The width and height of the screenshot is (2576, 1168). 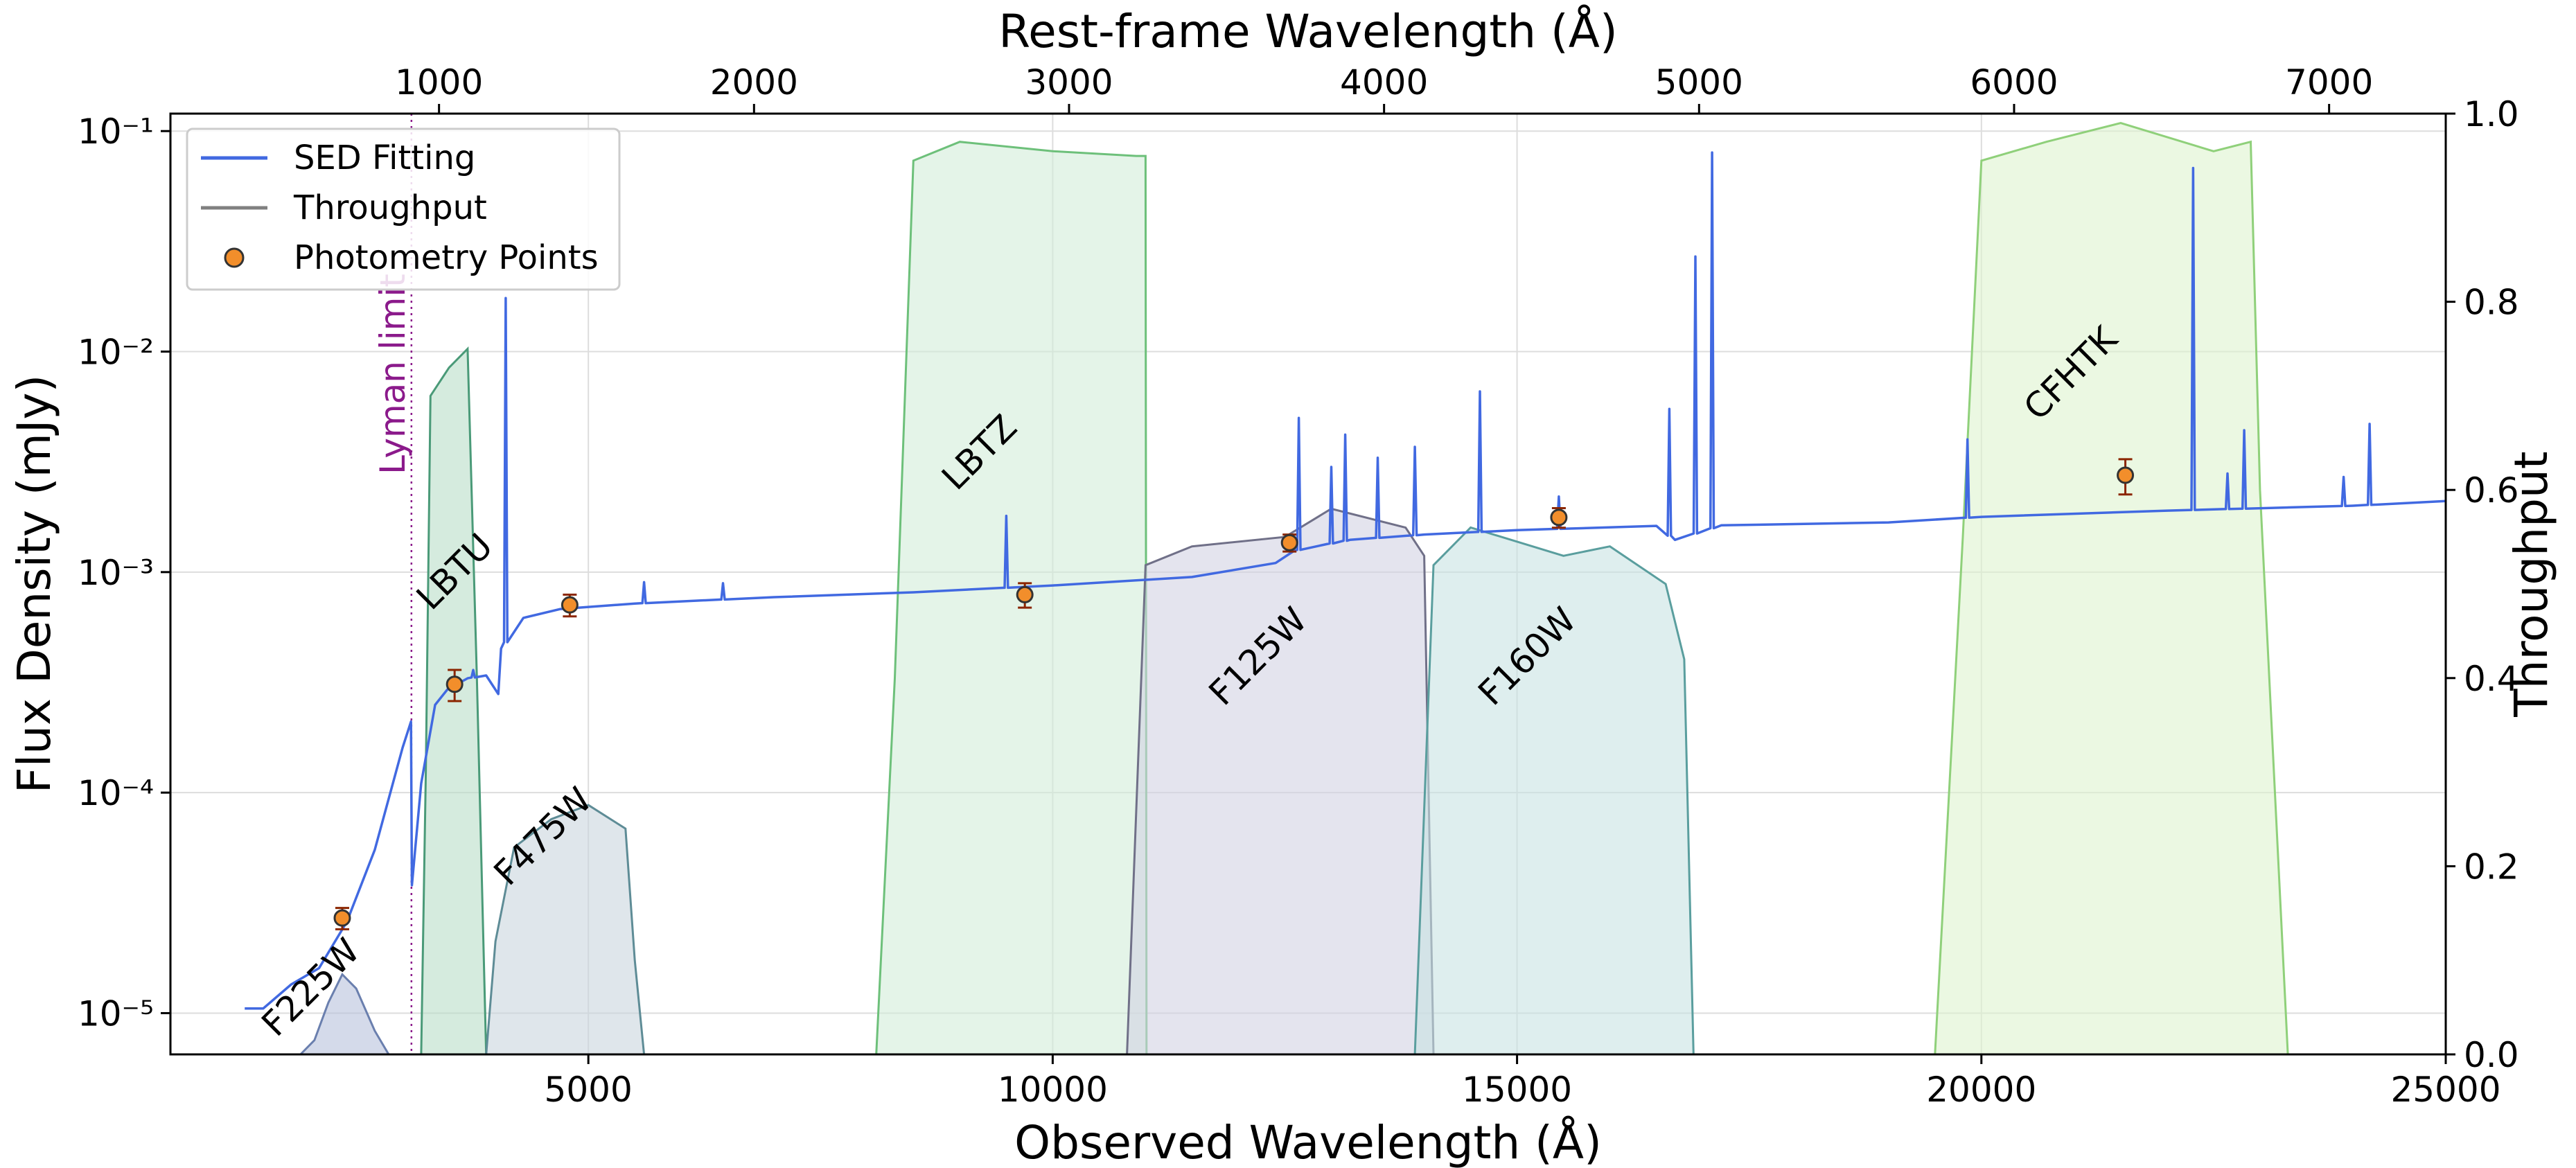 I want to click on x-tick-label: 15000, so click(x=1517, y=1090).